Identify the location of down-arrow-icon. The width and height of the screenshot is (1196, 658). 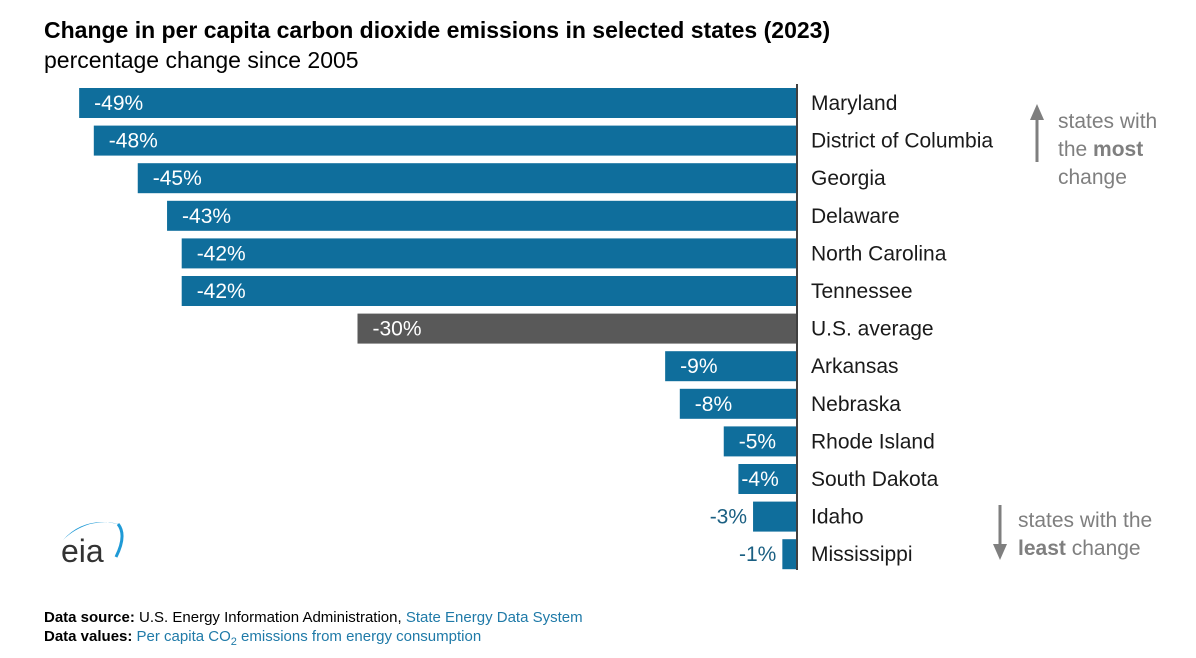
(1000, 532).